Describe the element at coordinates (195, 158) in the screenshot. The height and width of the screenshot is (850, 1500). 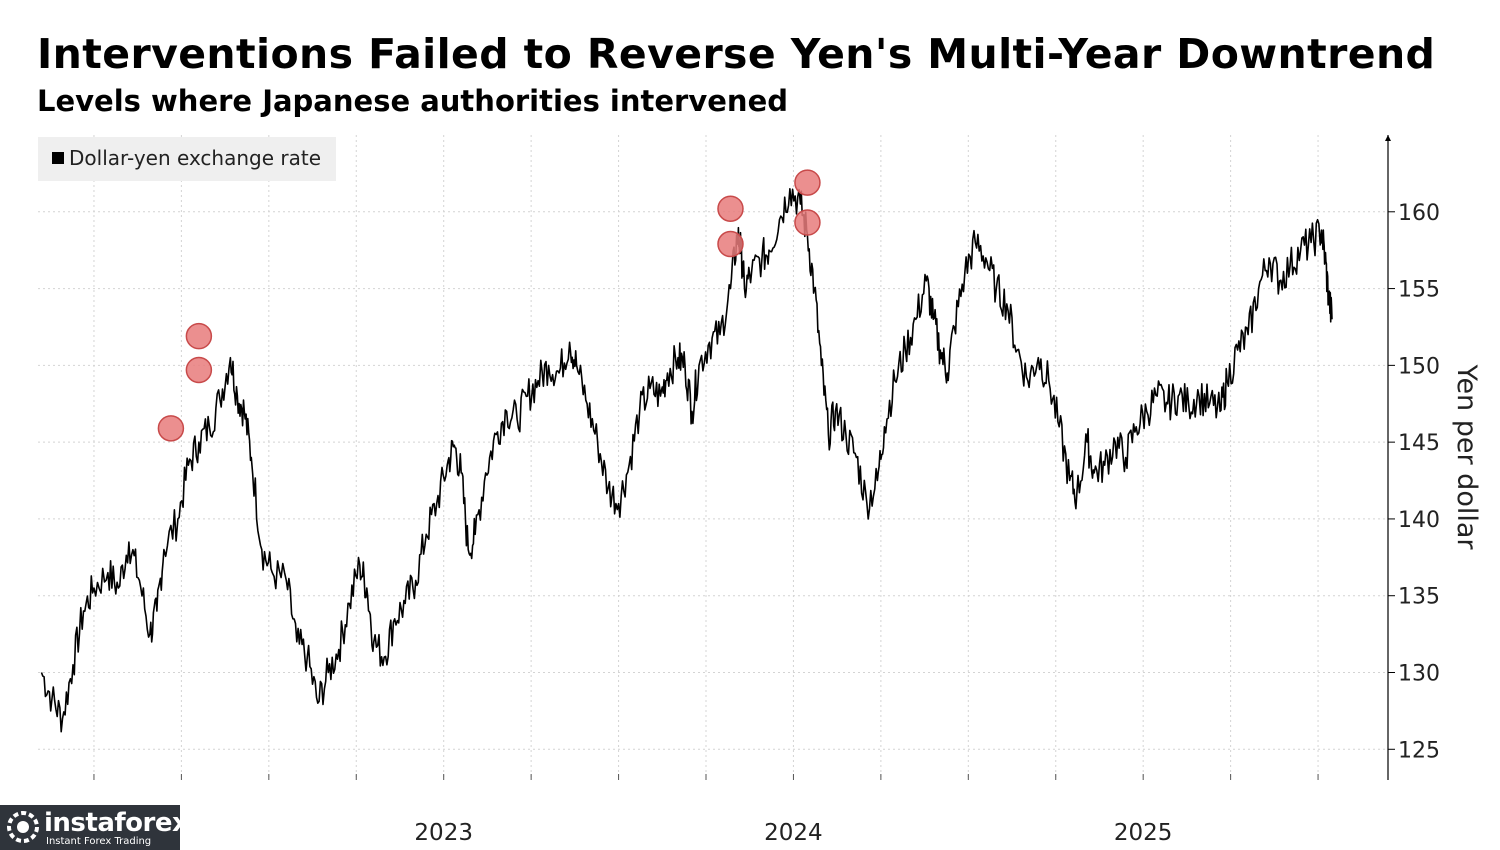
I see `legend-label: Dollar-yen exchange rate` at that location.